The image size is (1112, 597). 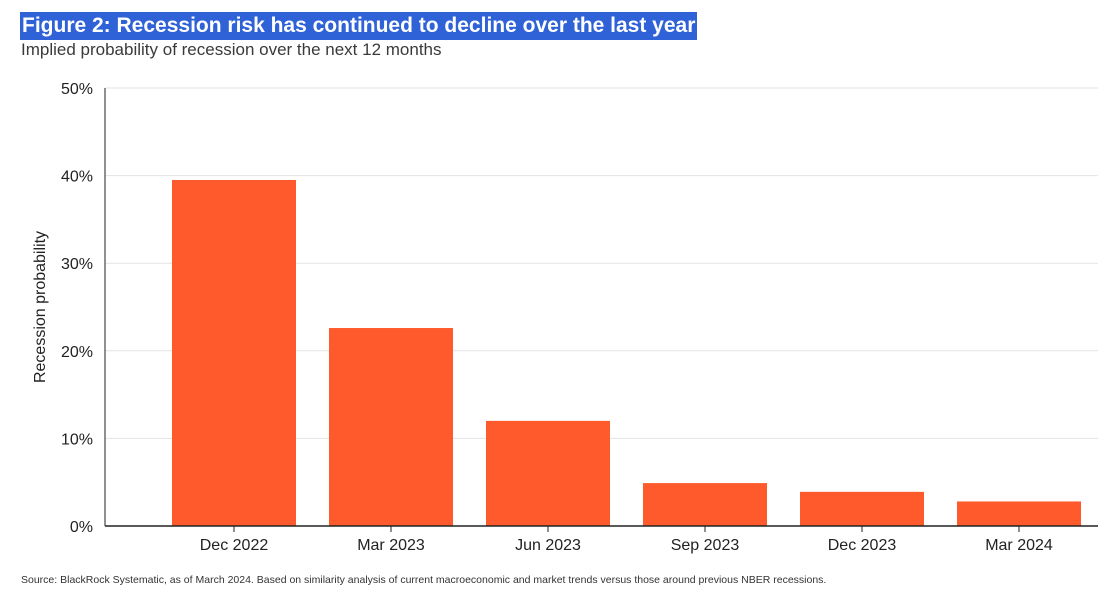 I want to click on y-tick-label: 50%, so click(x=77, y=89).